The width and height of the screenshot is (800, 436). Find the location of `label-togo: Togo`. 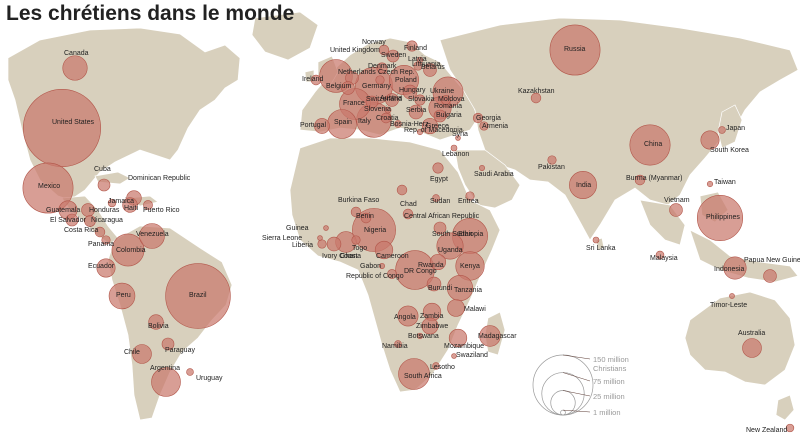

label-togo: Togo is located at coordinates (359, 248).